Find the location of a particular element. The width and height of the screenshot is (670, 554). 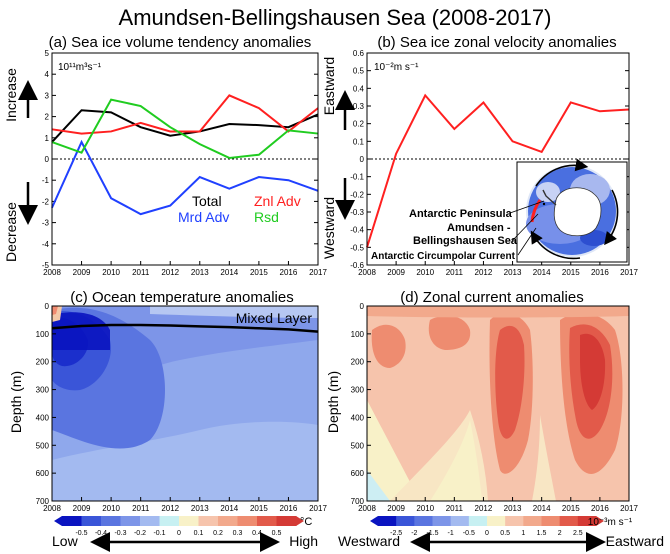

y-tick-label: -5 is located at coordinates (46, 265).